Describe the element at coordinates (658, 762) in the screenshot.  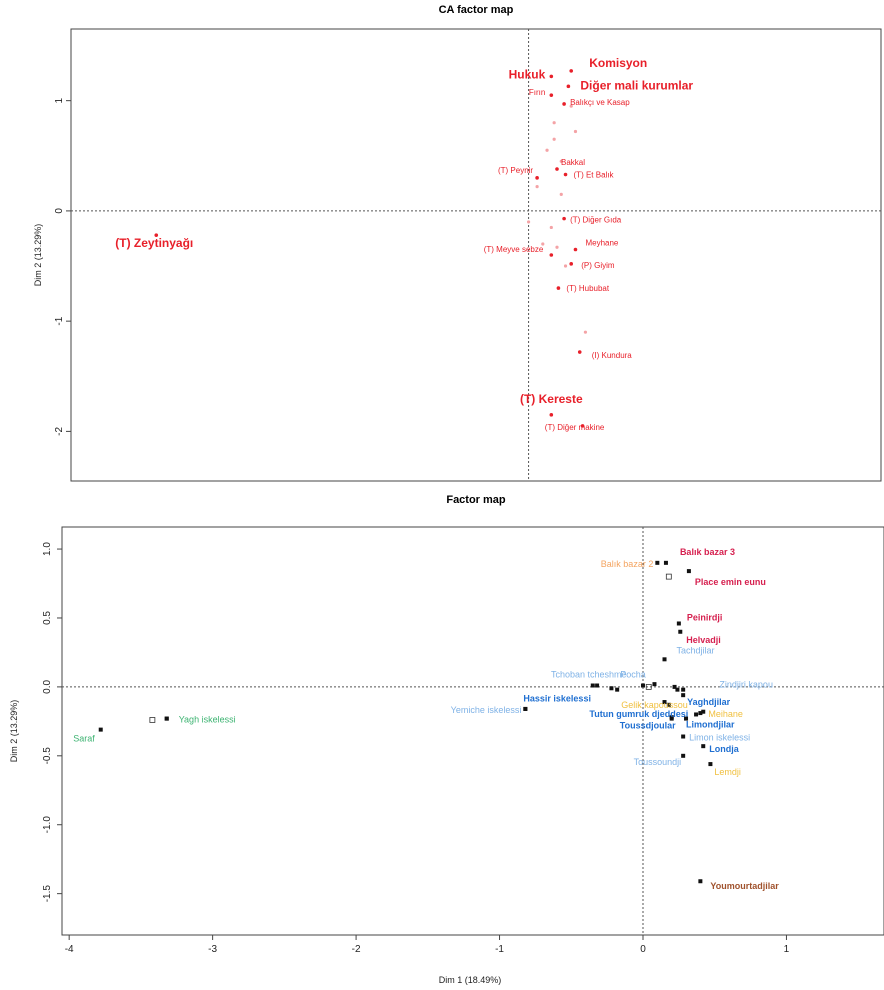
I see `factor-label-toussoundji: Toussoundji` at that location.